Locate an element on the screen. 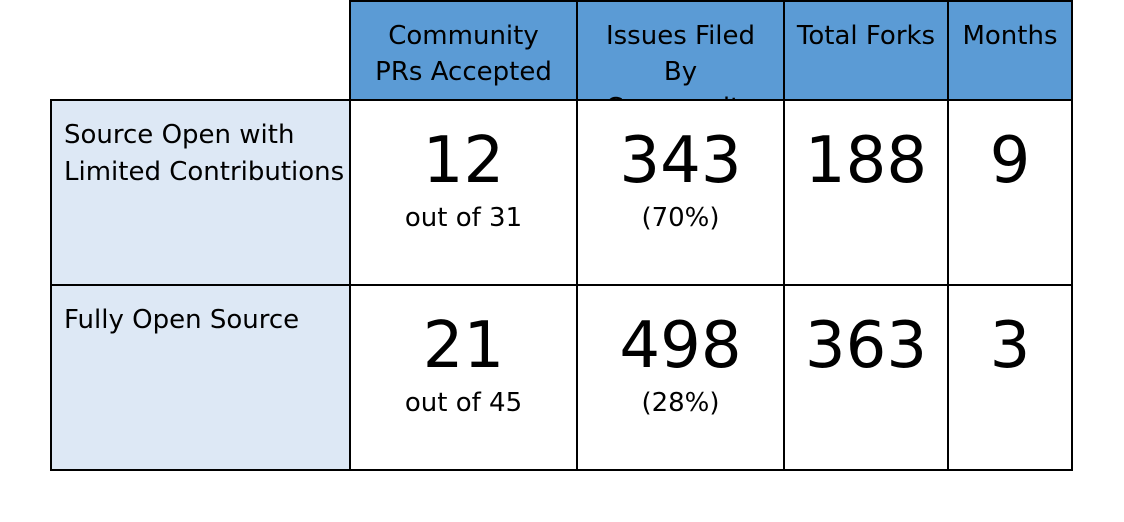 The width and height of the screenshot is (1124, 522). data-value: 498 is located at coordinates (680, 346).